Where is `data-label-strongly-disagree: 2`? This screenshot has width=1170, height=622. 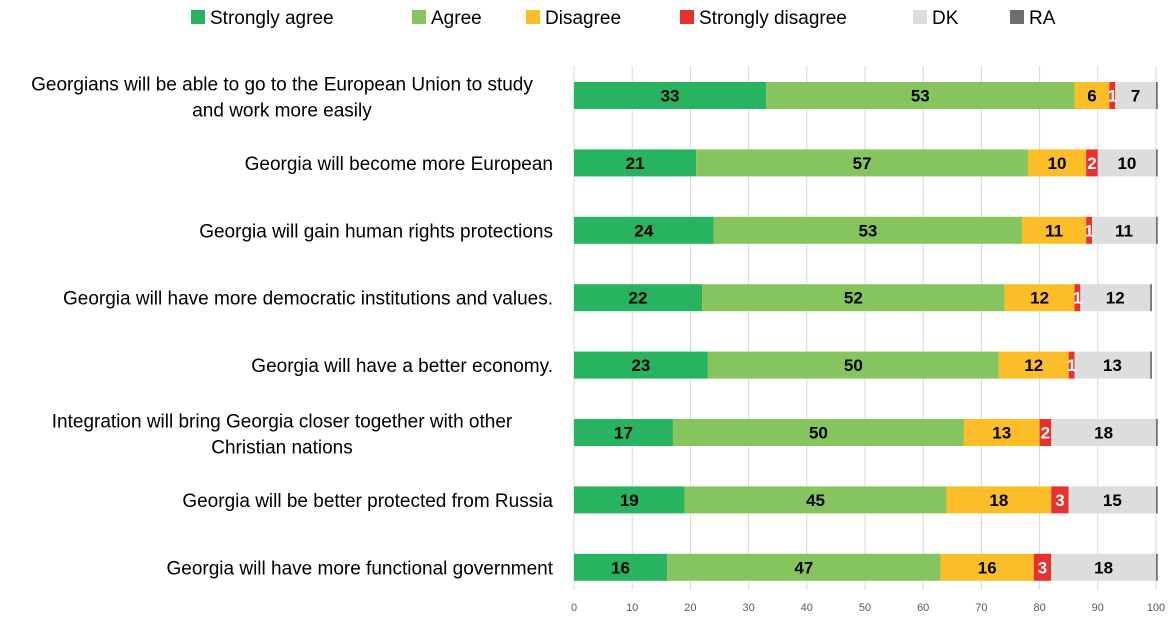
data-label-strongly-disagree: 2 is located at coordinates (1045, 433).